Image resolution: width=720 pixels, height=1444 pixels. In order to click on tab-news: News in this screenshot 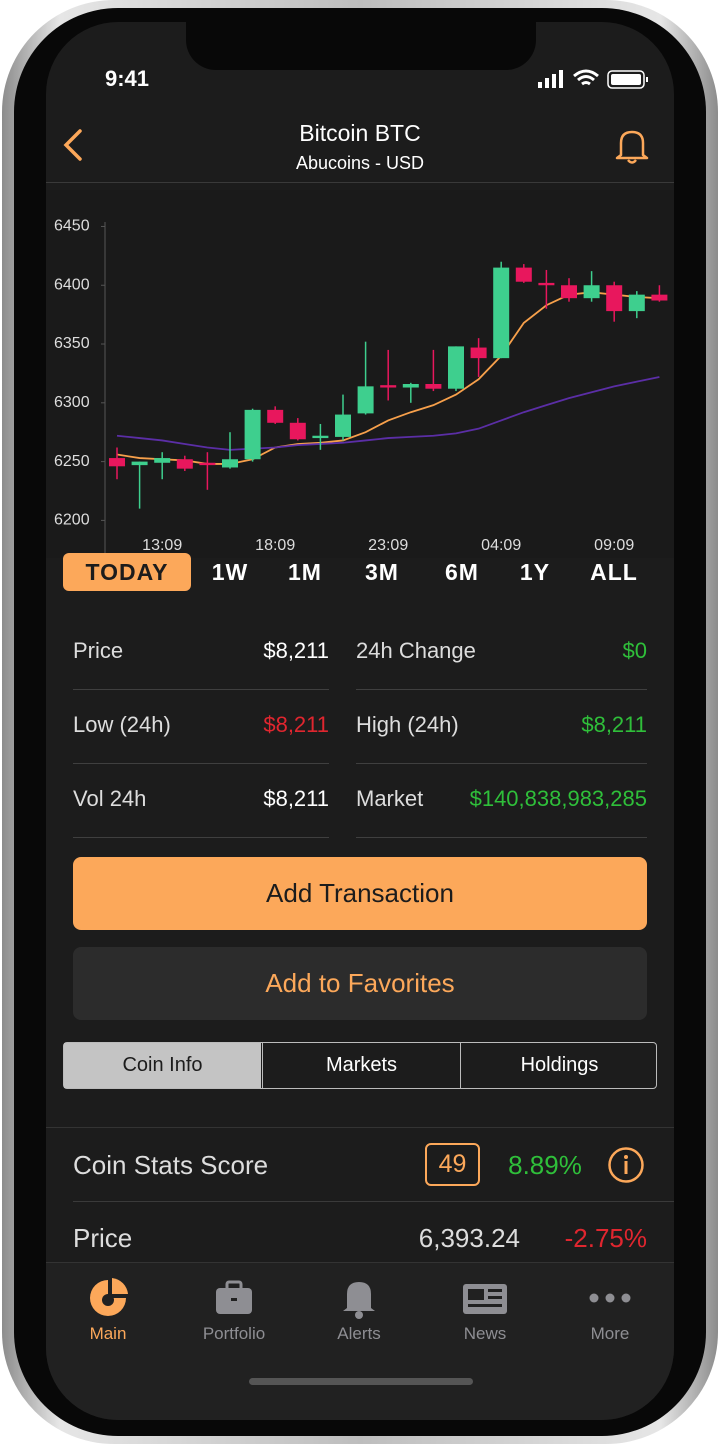, I will do `click(485, 1310)`.